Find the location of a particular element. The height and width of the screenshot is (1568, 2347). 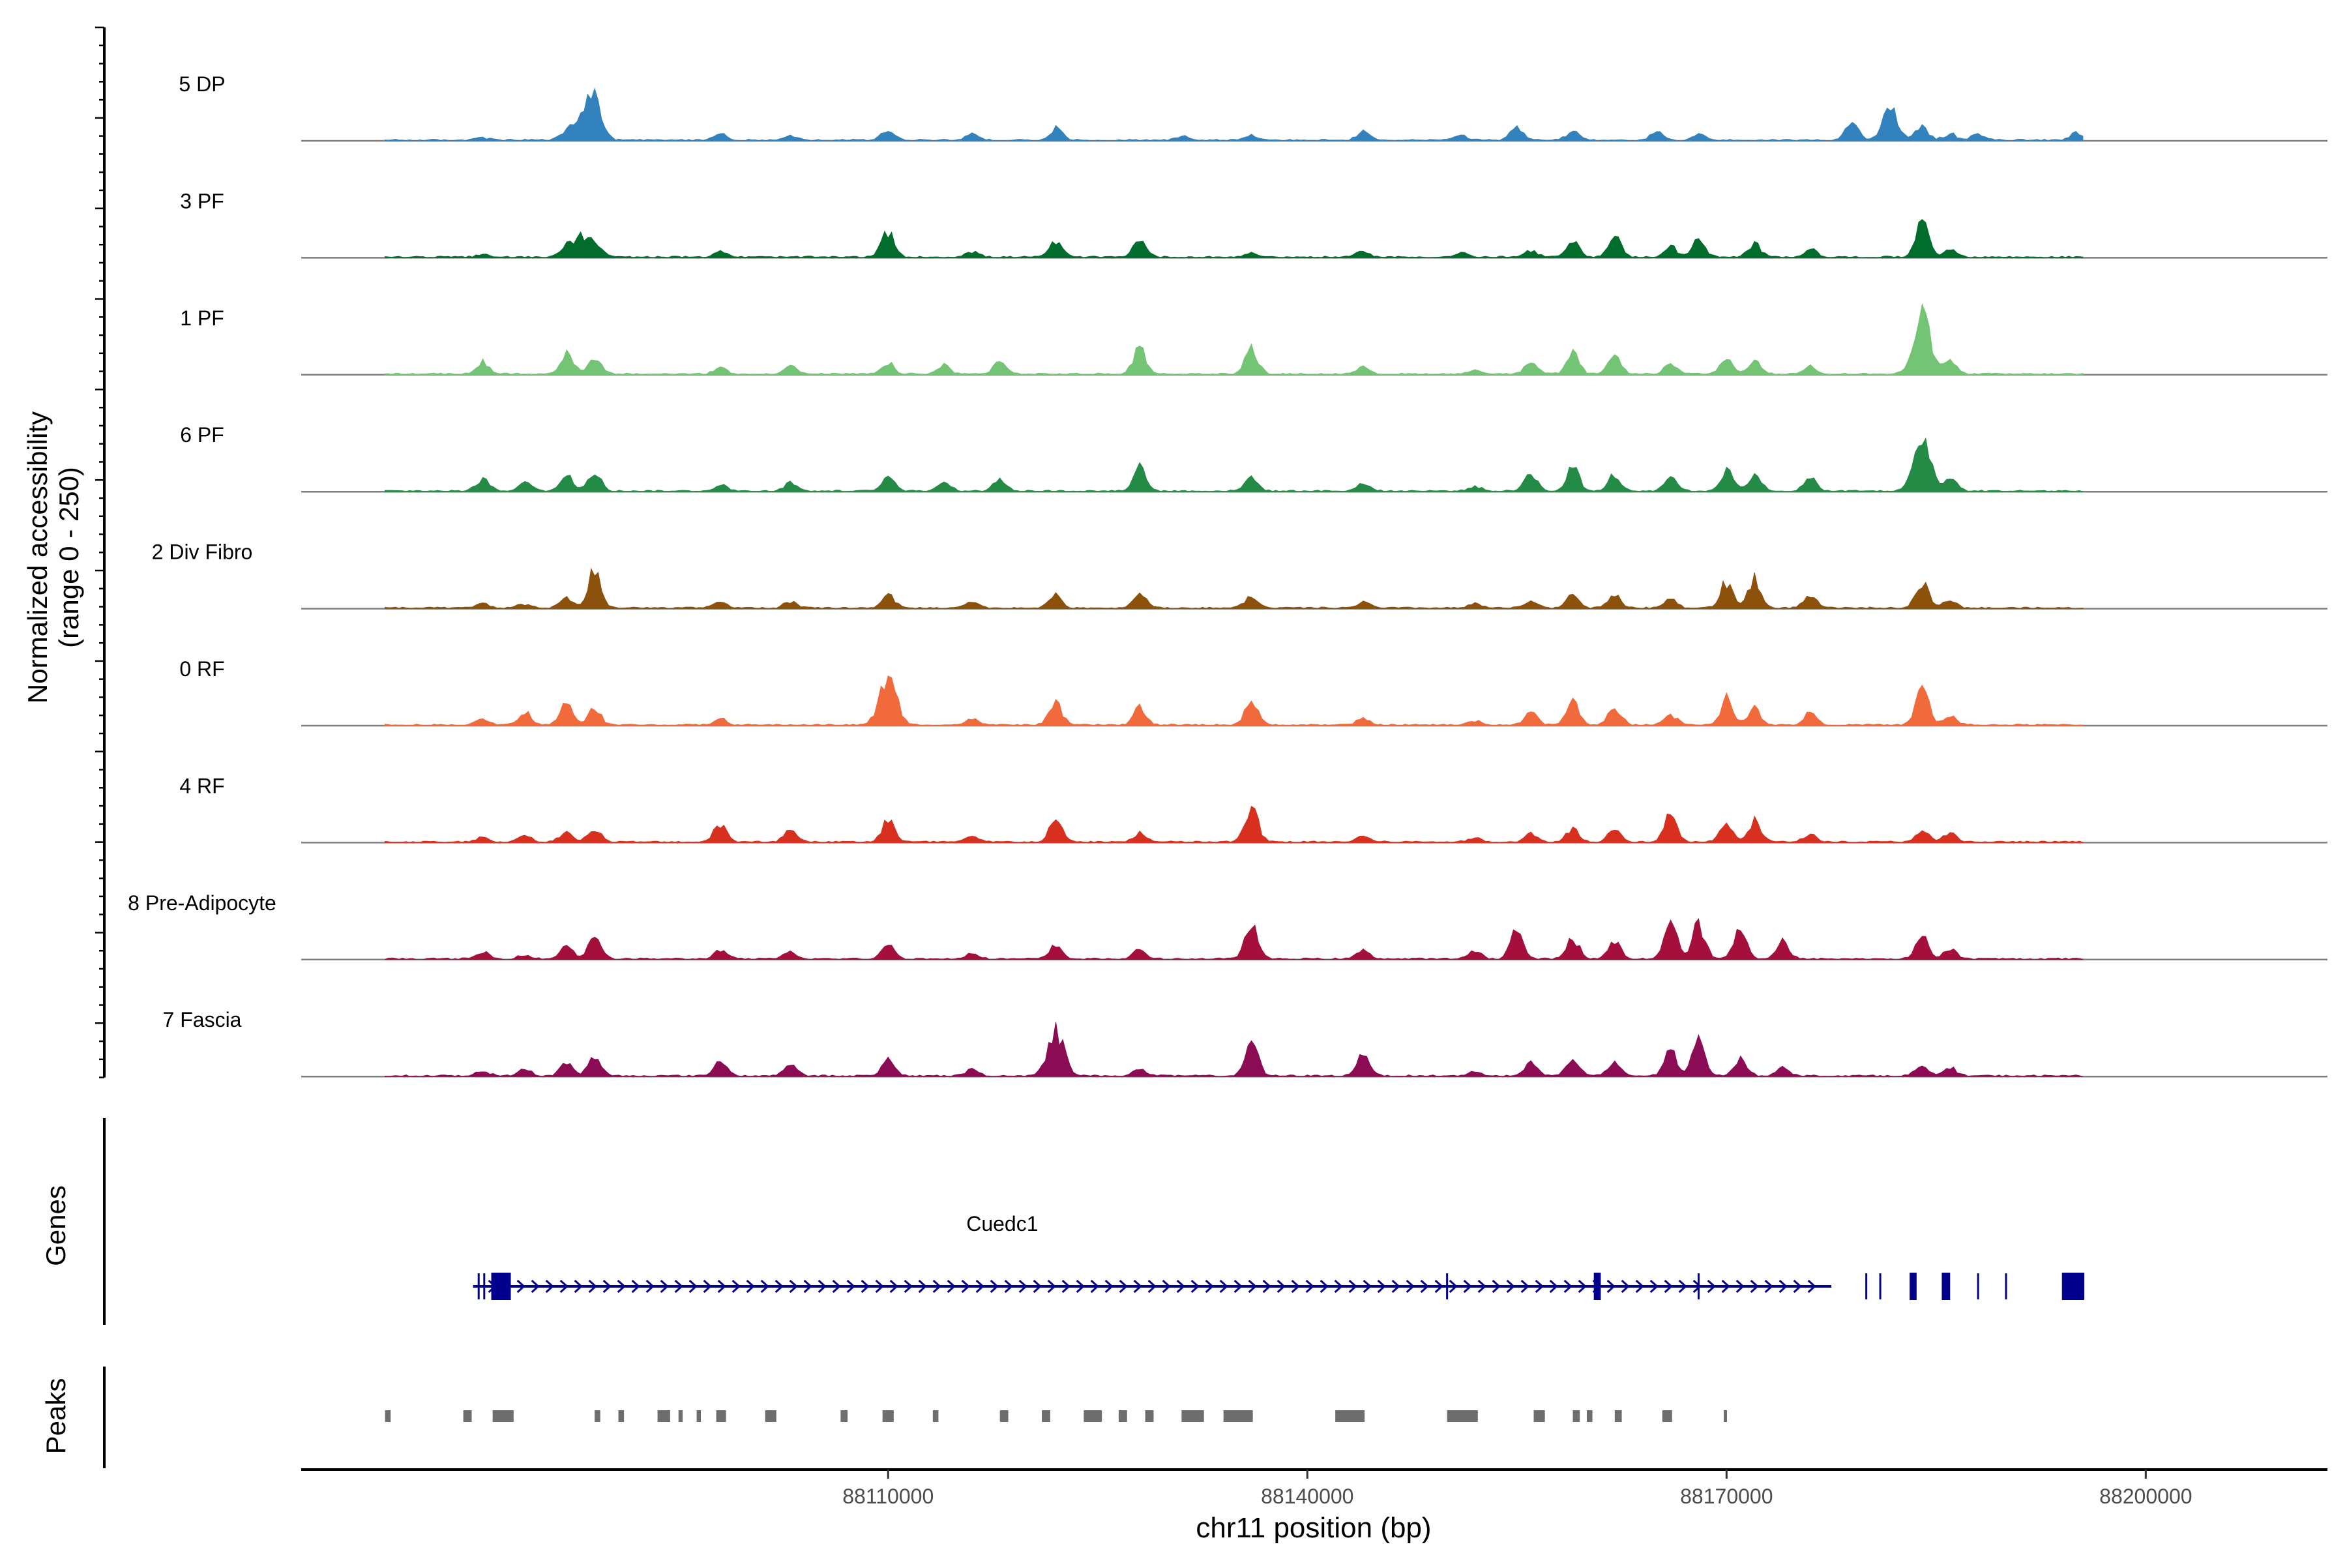

x-tick-label: 88110000 is located at coordinates (888, 1497).